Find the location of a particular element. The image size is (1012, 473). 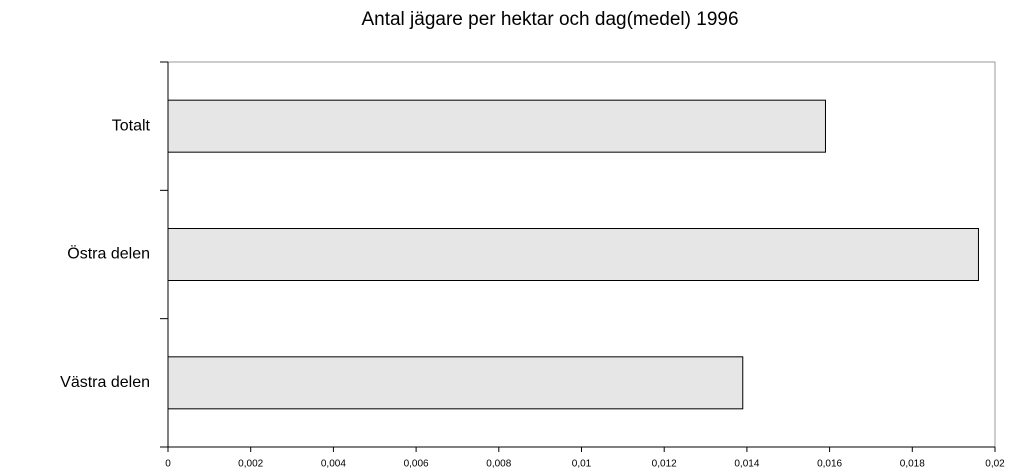

x-tick-label: 0,012 is located at coordinates (664, 464).